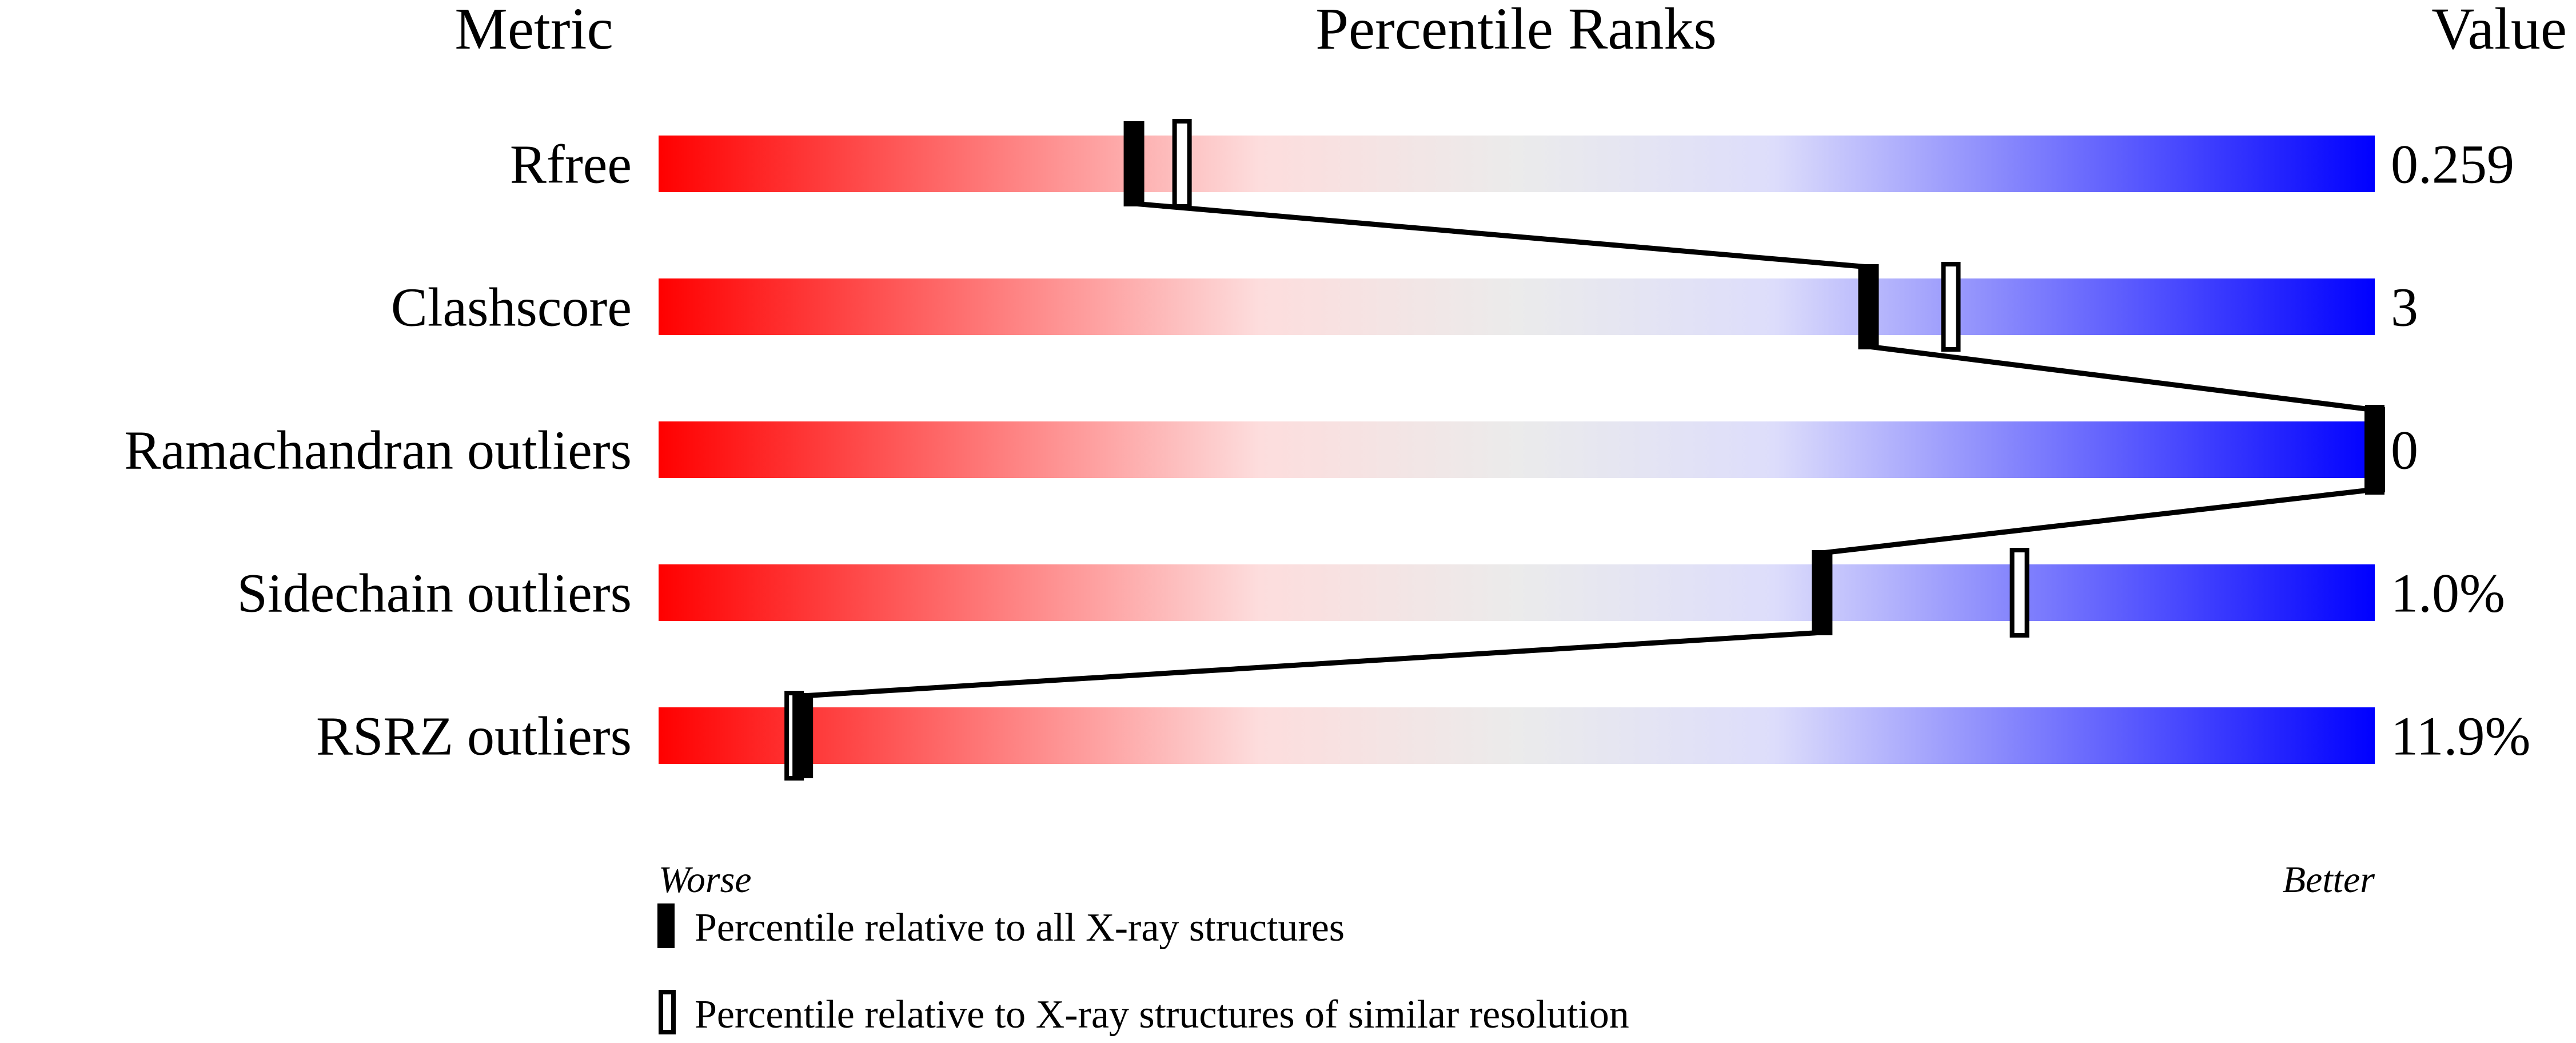 Image resolution: width=2576 pixels, height=1043 pixels. What do you see at coordinates (435, 594) in the screenshot?
I see `metric-label: Sidechain outliers` at bounding box center [435, 594].